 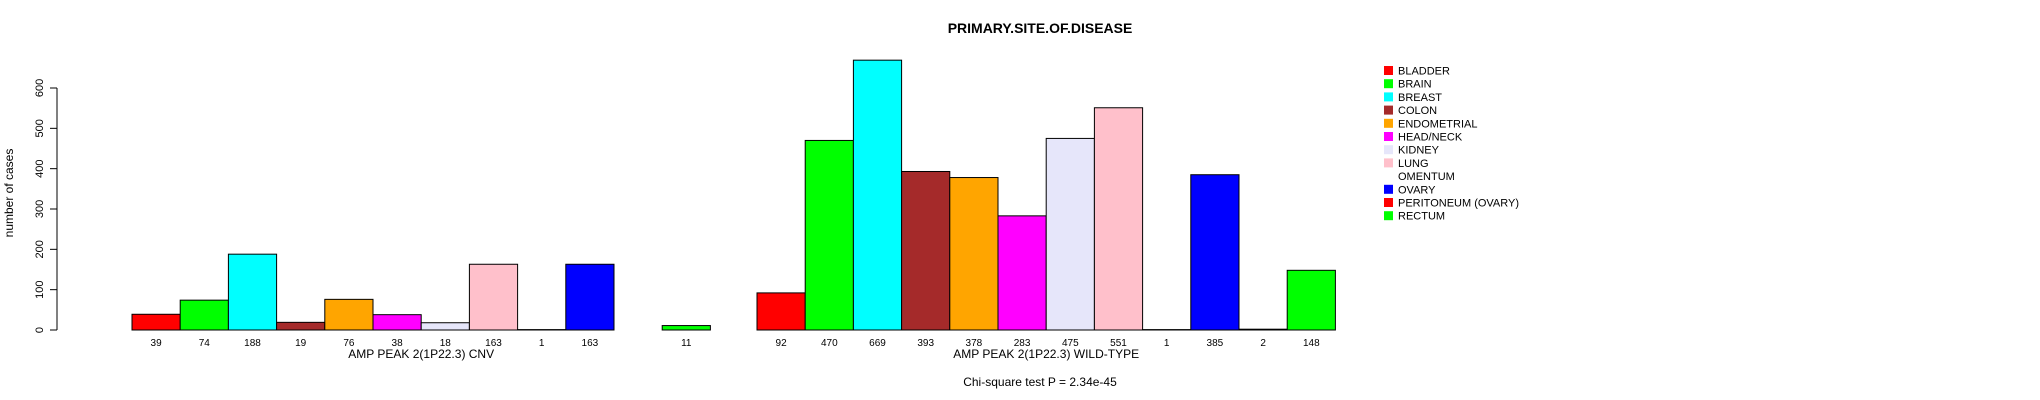 I want to click on bar-value-label: 475, so click(x=1070, y=343).